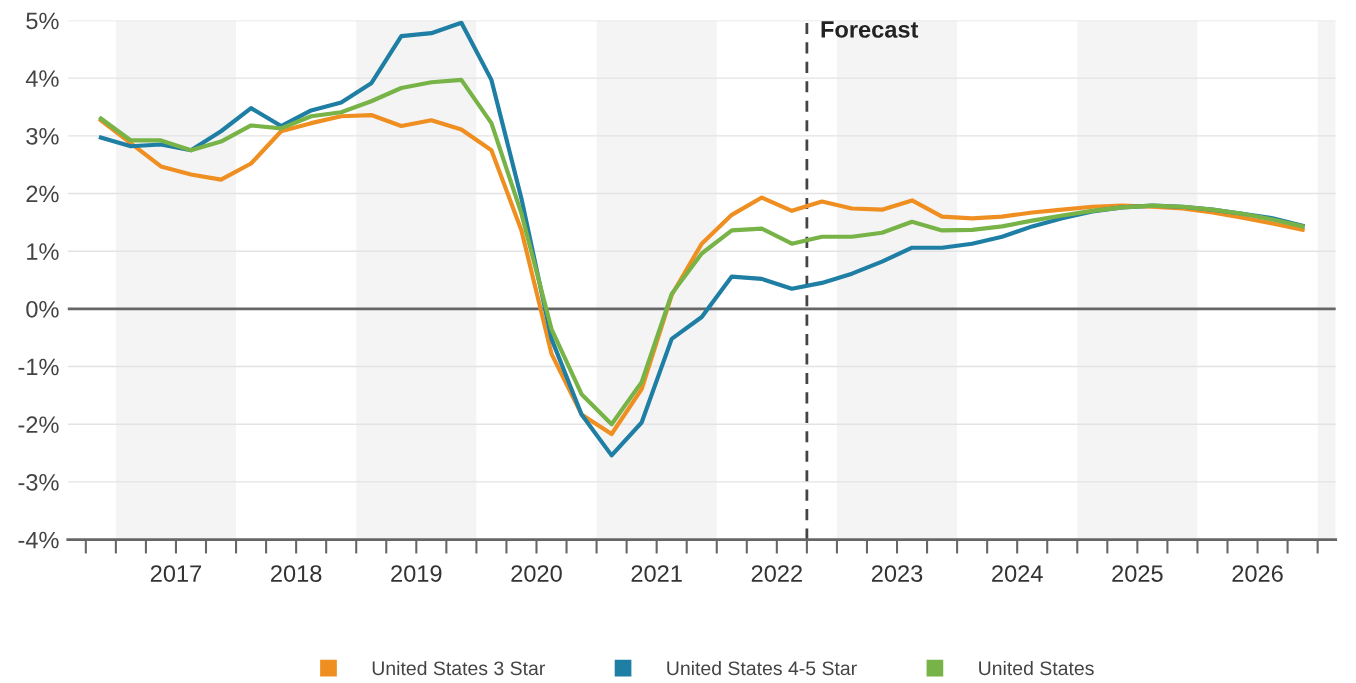 This screenshot has height=683, width=1356. What do you see at coordinates (42, 194) in the screenshot?
I see `y-tick-label: 2%` at bounding box center [42, 194].